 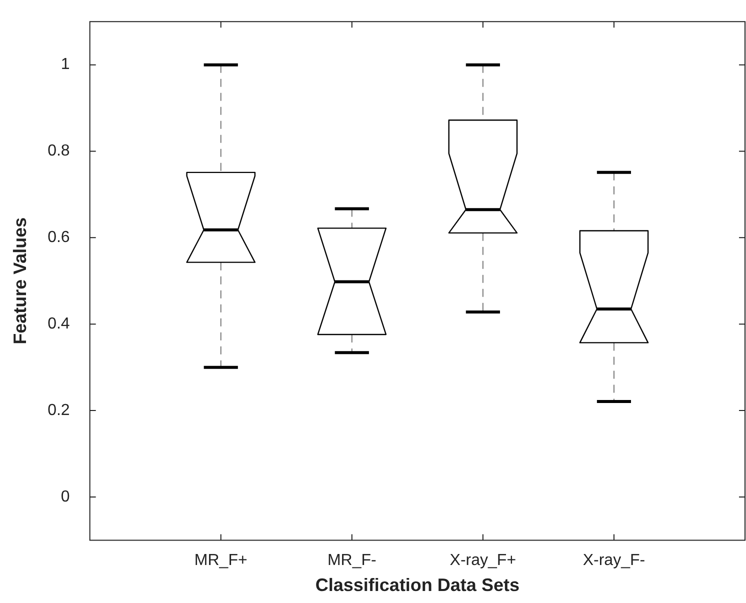 I want to click on x-tick-label: X-ray_F+, so click(x=483, y=561).